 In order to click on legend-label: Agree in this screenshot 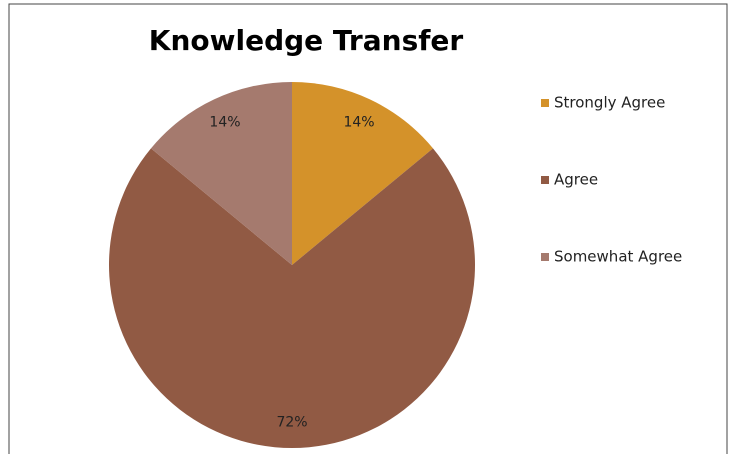, I will do `click(576, 180)`.